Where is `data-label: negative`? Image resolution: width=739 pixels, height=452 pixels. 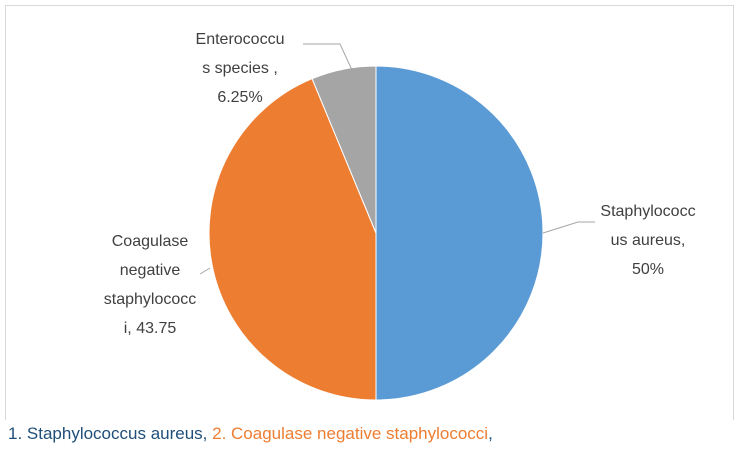 data-label: negative is located at coordinates (150, 270).